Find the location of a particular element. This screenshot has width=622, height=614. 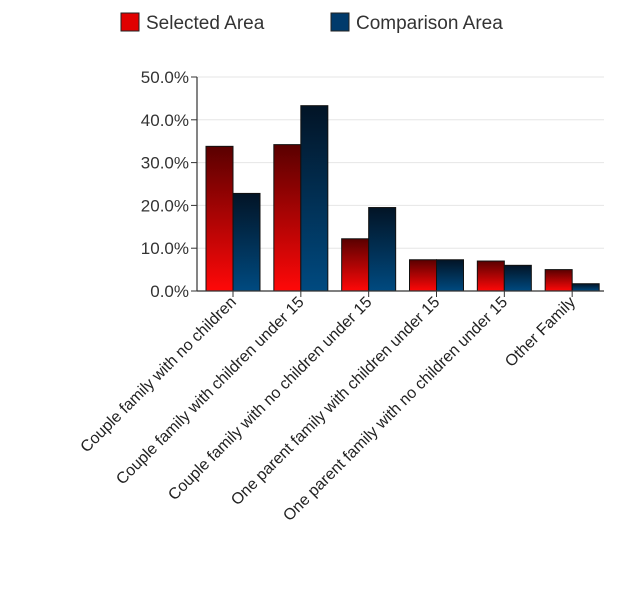

y-tick-label: 20.0% is located at coordinates (165, 205).